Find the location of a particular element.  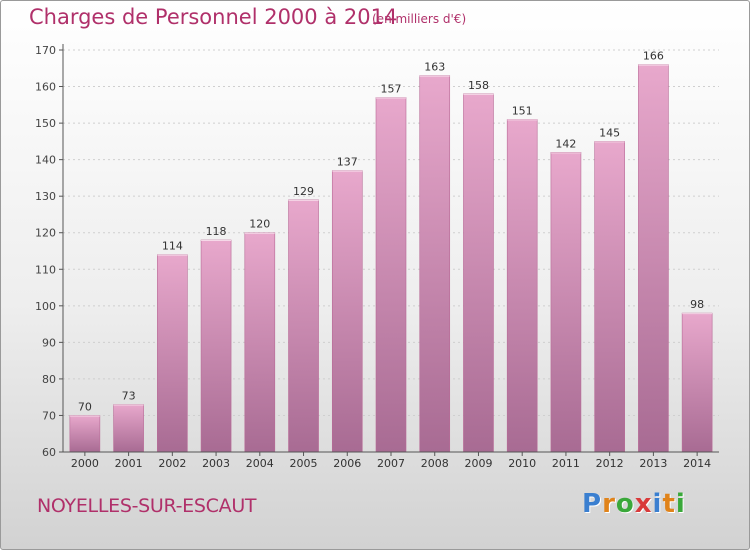

x-tick-label: 2003 is located at coordinates (216, 463).